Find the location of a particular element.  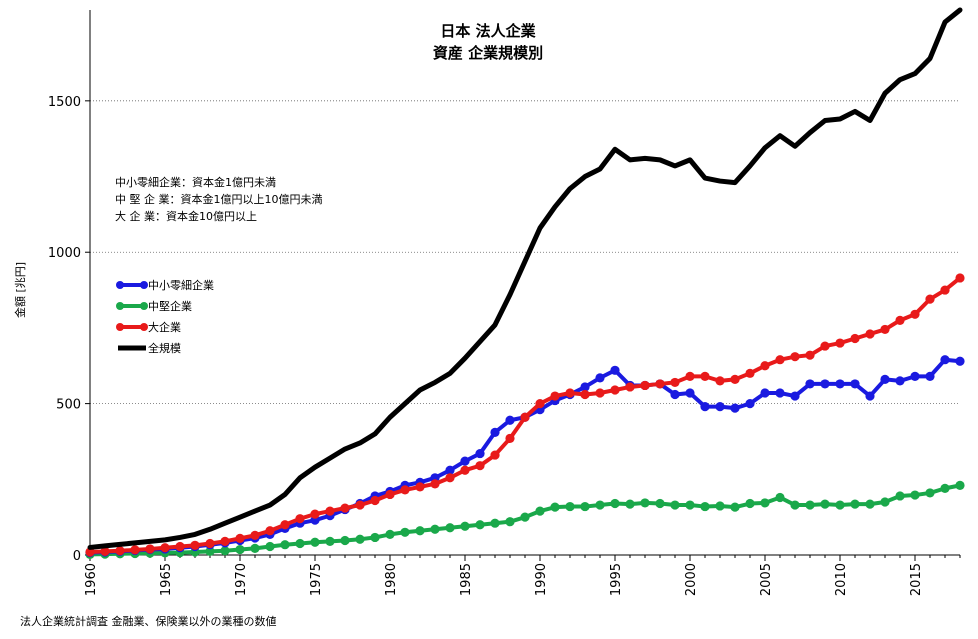

x-tick-label: 1990 is located at coordinates (541, 579).